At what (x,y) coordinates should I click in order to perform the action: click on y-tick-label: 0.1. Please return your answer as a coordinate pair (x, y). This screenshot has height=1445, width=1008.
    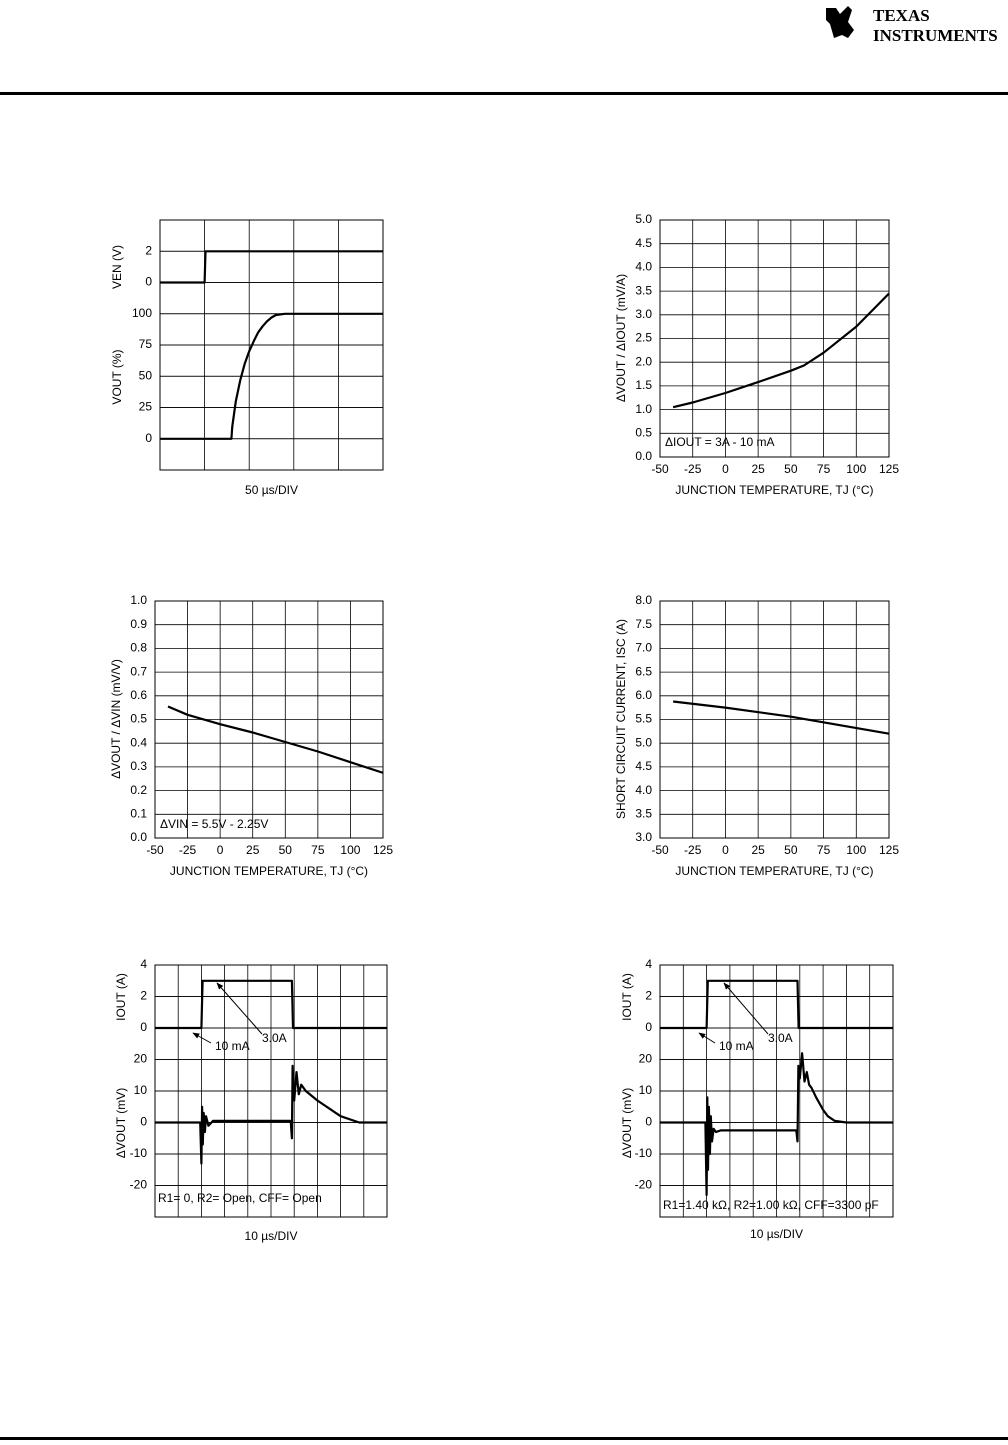
    Looking at the image, I should click on (138, 813).